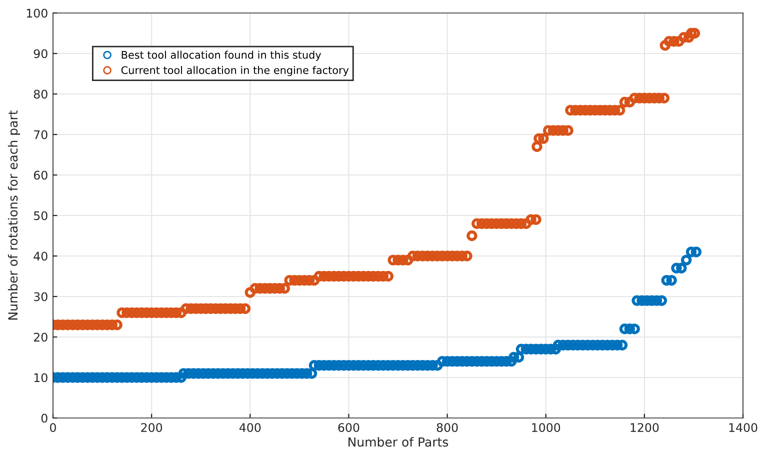  What do you see at coordinates (41, 377) in the screenshot?
I see `y-tick-label: 10` at bounding box center [41, 377].